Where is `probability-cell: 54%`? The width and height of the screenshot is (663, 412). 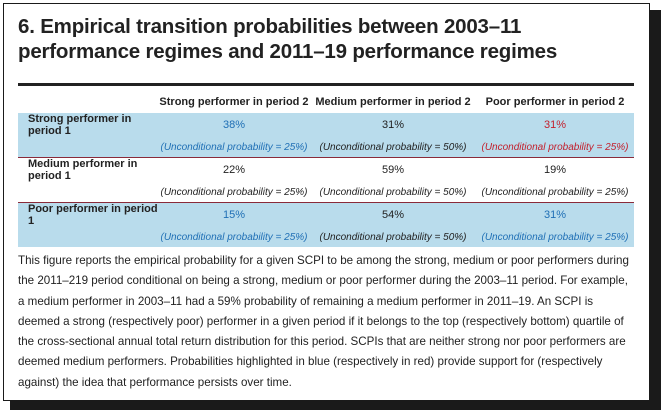 probability-cell: 54% is located at coordinates (393, 214).